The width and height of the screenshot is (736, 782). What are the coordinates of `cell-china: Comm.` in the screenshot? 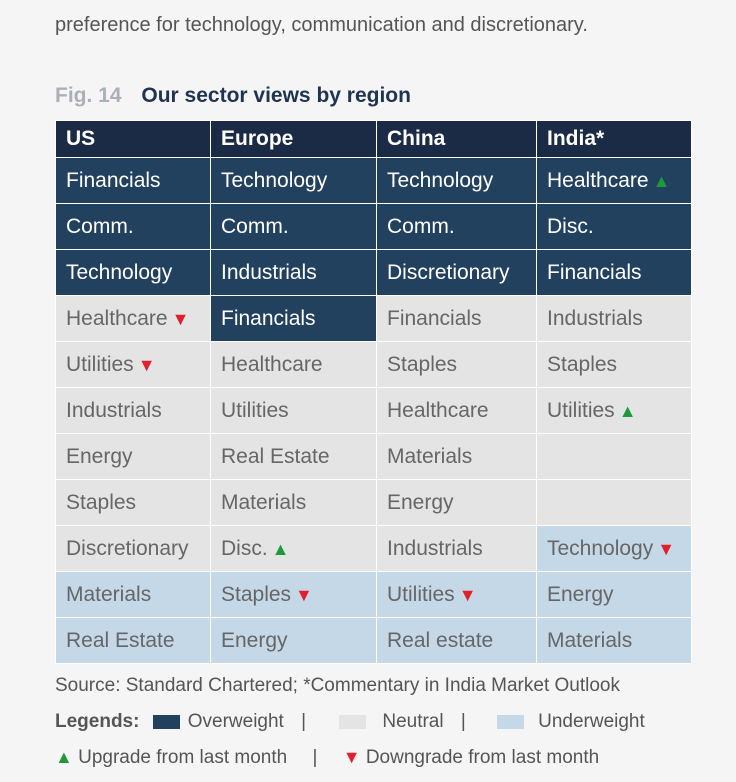 It's located at (456, 226).